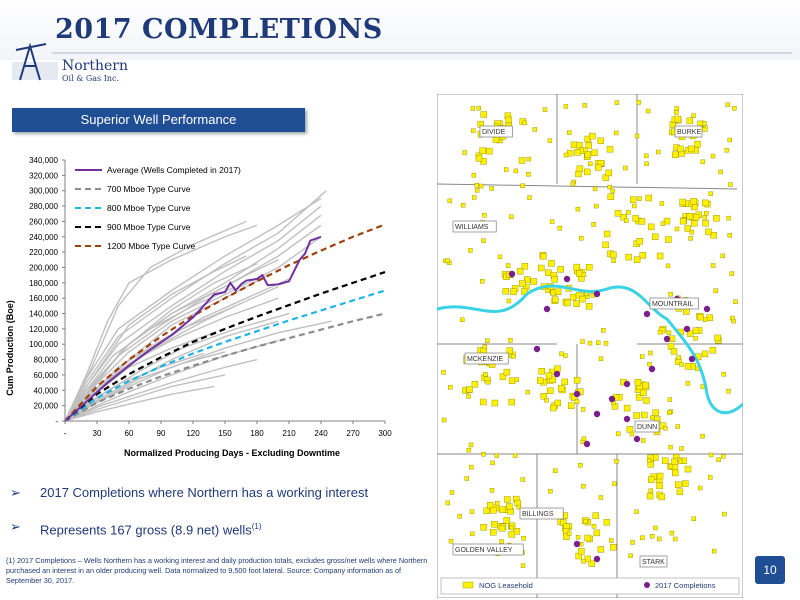 This screenshot has height=600, width=800. I want to click on county-label-box, so click(474, 226).